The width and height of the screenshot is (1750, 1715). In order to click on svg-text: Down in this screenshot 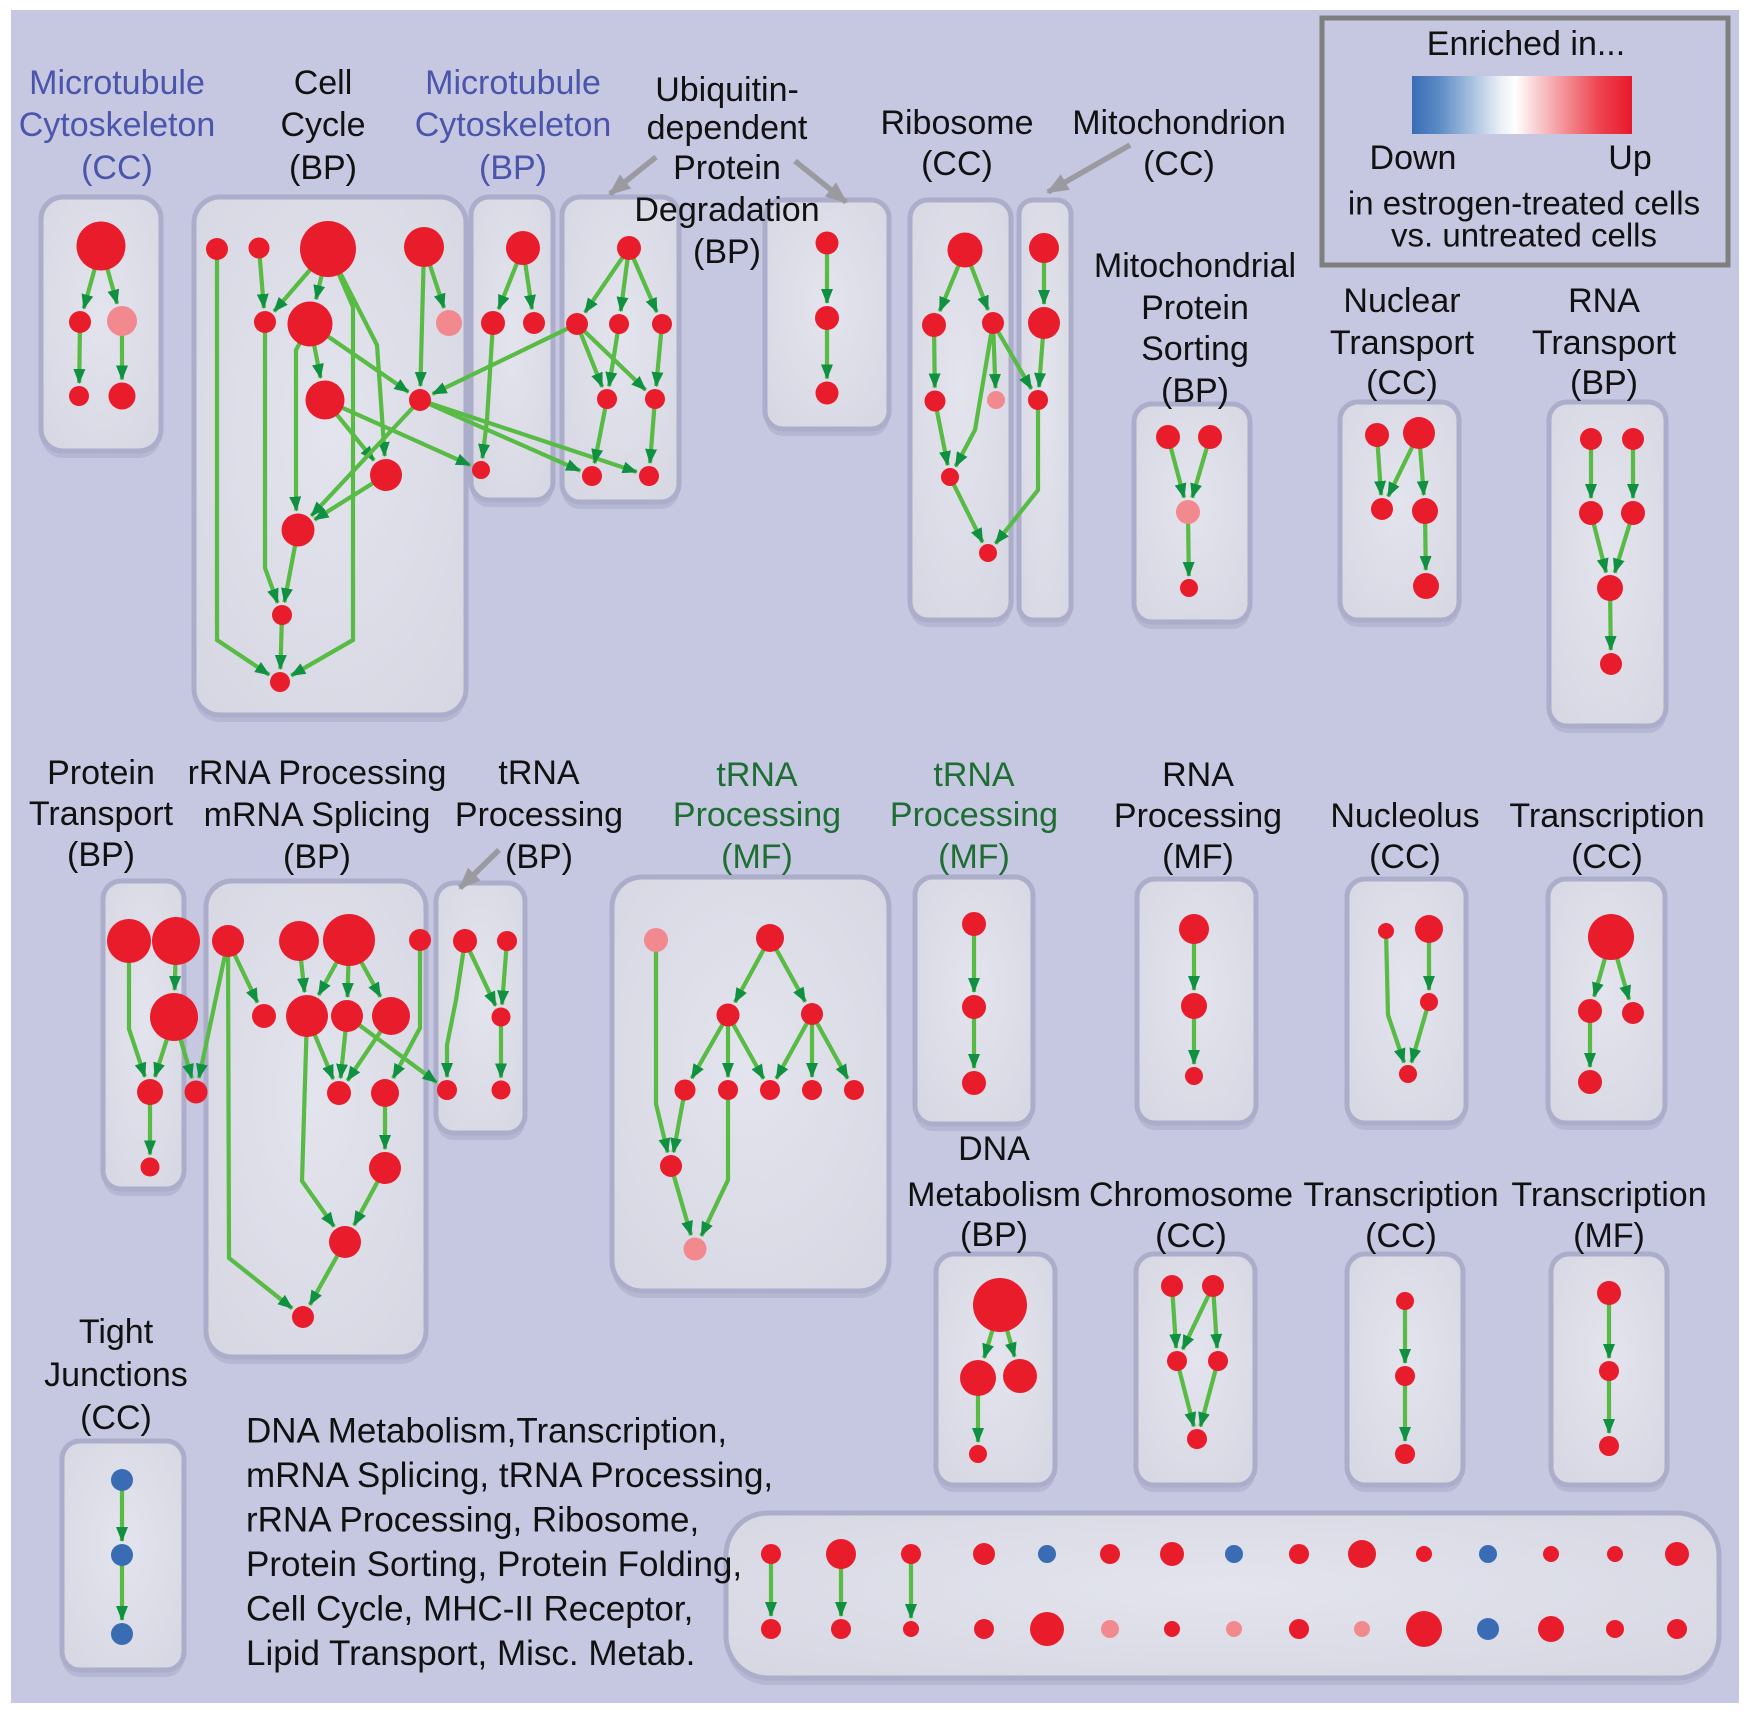, I will do `click(1413, 158)`.